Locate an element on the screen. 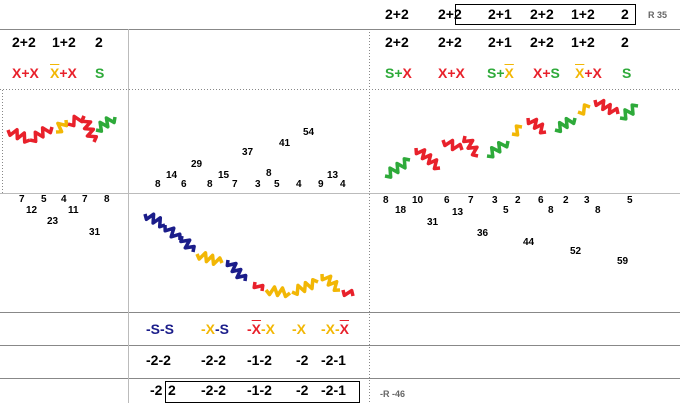 This screenshot has width=680, height=403. count-label: 2+2 is located at coordinates (542, 42).